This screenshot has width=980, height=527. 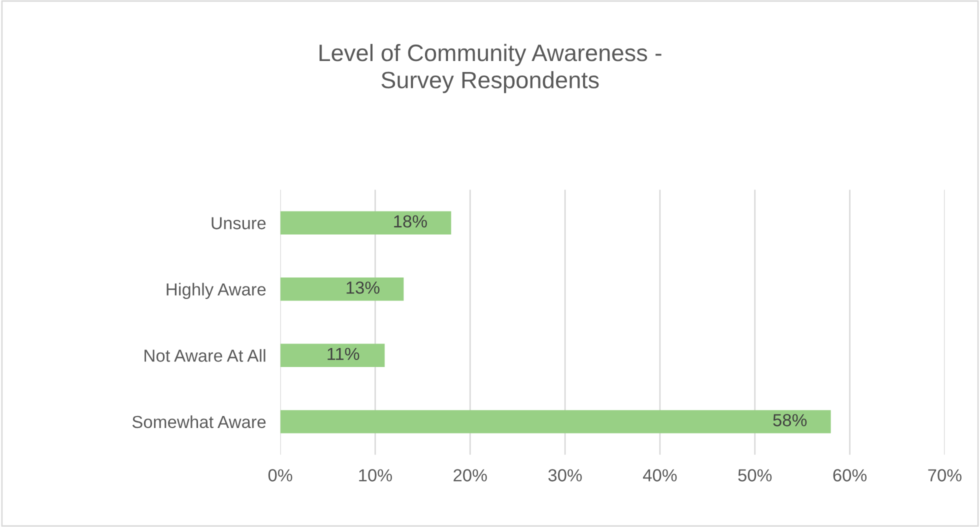 I want to click on x-tick-label: 60%, so click(x=850, y=475).